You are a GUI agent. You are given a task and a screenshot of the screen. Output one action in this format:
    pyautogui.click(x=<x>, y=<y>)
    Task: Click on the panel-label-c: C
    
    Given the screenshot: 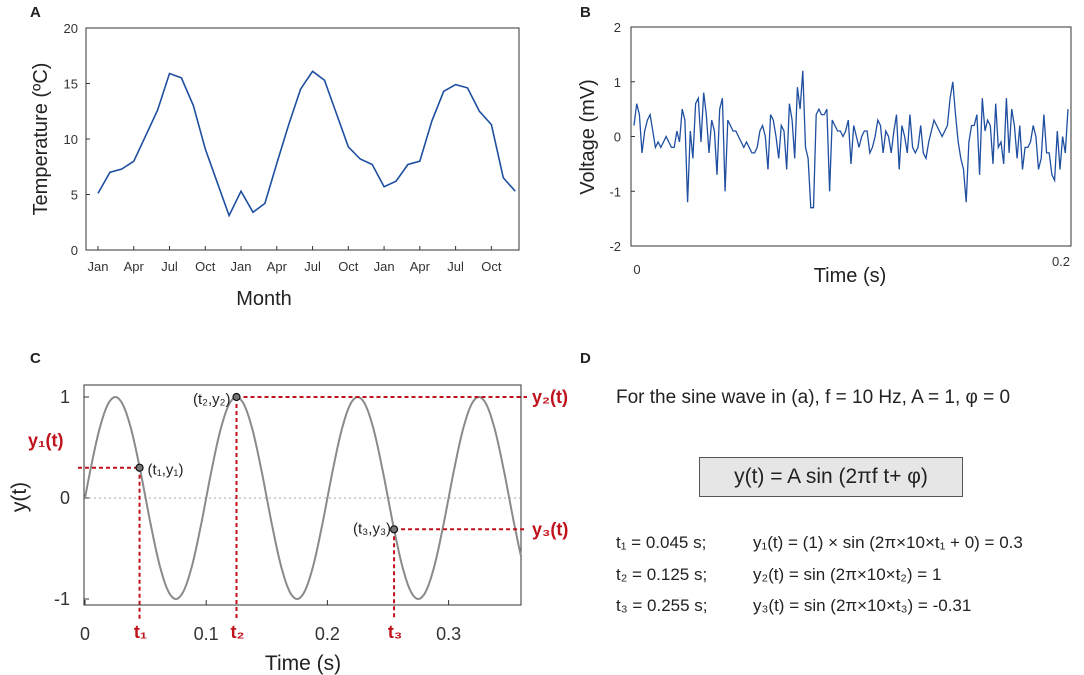 What is the action you would take?
    pyautogui.click(x=35, y=358)
    